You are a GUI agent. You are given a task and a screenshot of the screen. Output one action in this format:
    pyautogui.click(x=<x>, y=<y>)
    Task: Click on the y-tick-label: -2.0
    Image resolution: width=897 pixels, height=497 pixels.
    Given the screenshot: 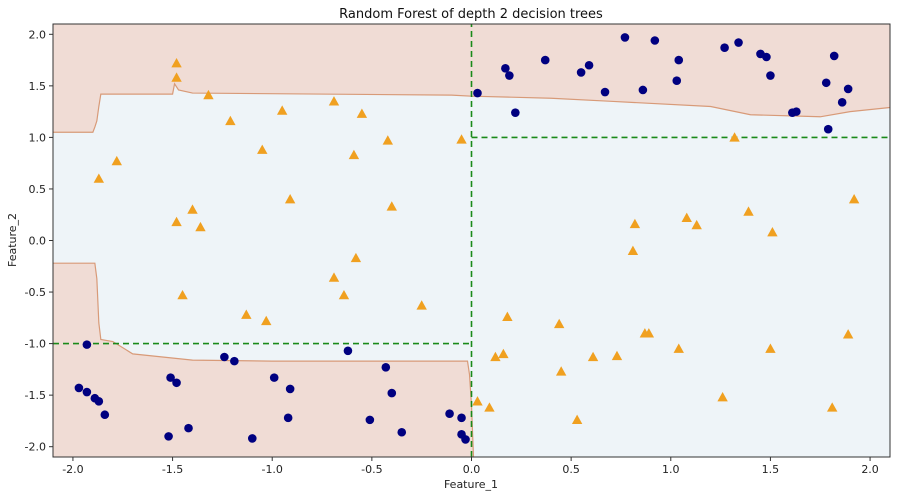 What is the action you would take?
    pyautogui.click(x=35, y=447)
    